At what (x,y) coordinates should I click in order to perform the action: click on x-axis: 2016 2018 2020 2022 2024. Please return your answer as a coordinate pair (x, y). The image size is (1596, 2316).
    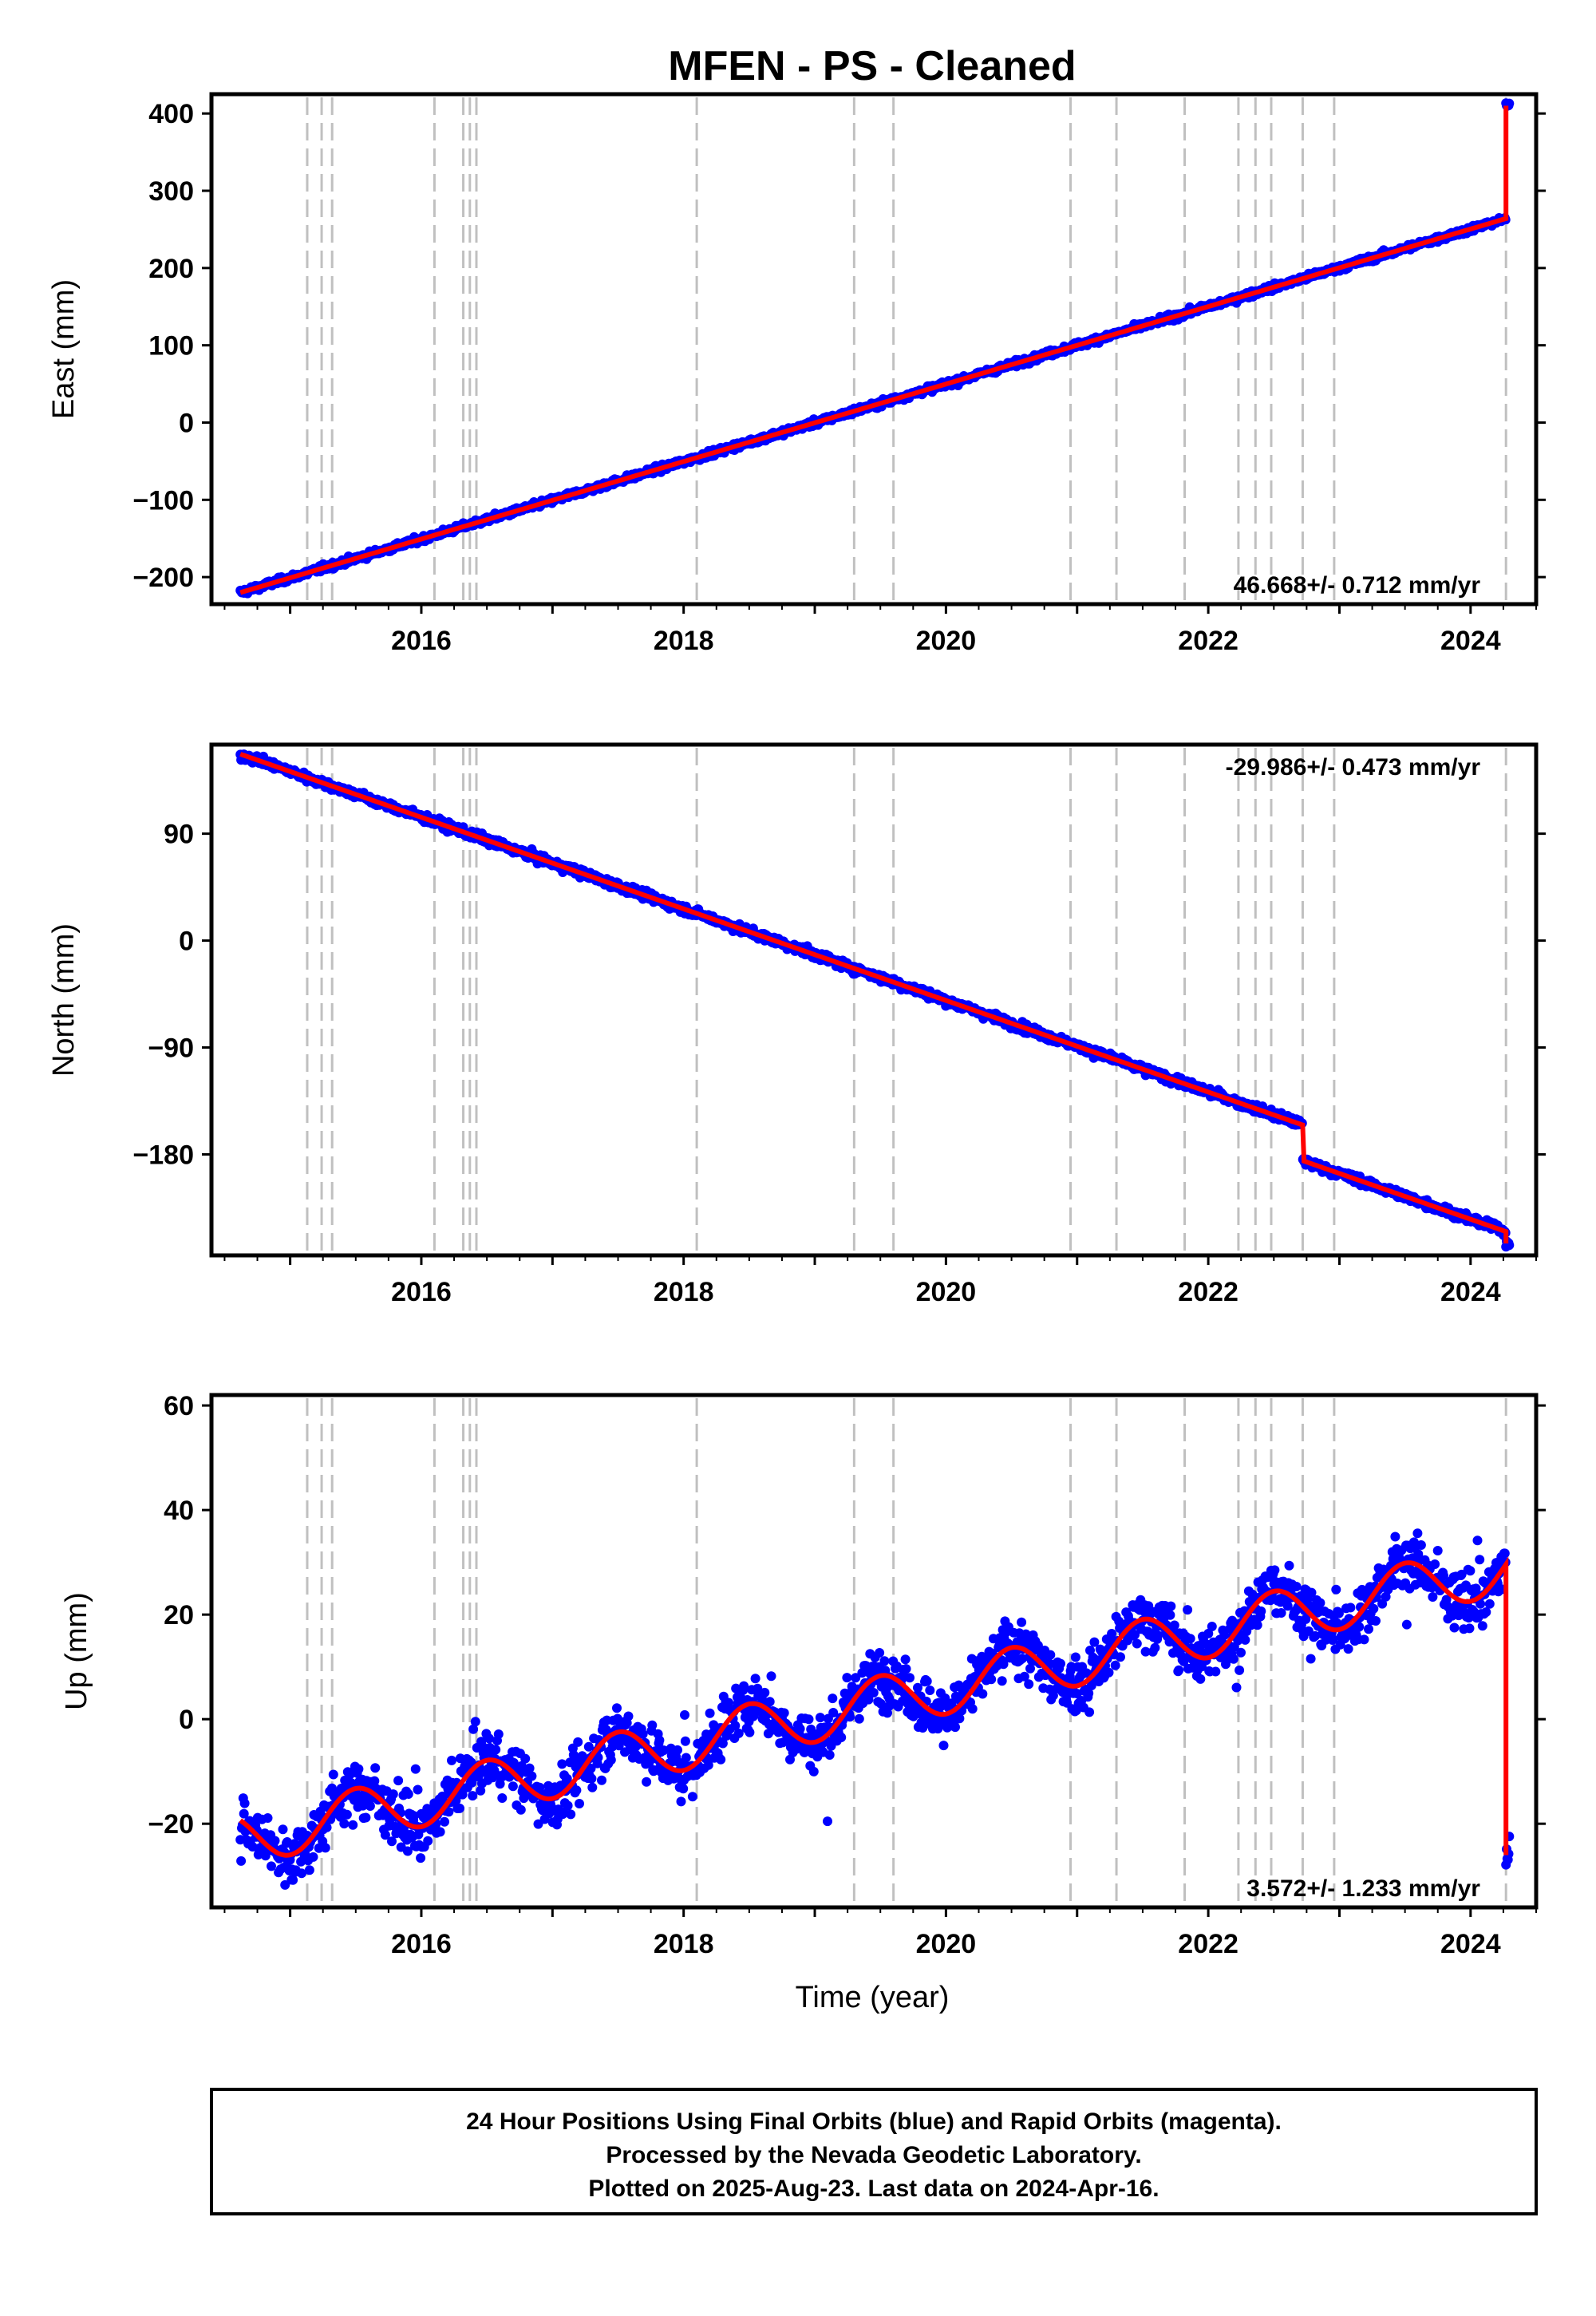
    Looking at the image, I should click on (880, 1281).